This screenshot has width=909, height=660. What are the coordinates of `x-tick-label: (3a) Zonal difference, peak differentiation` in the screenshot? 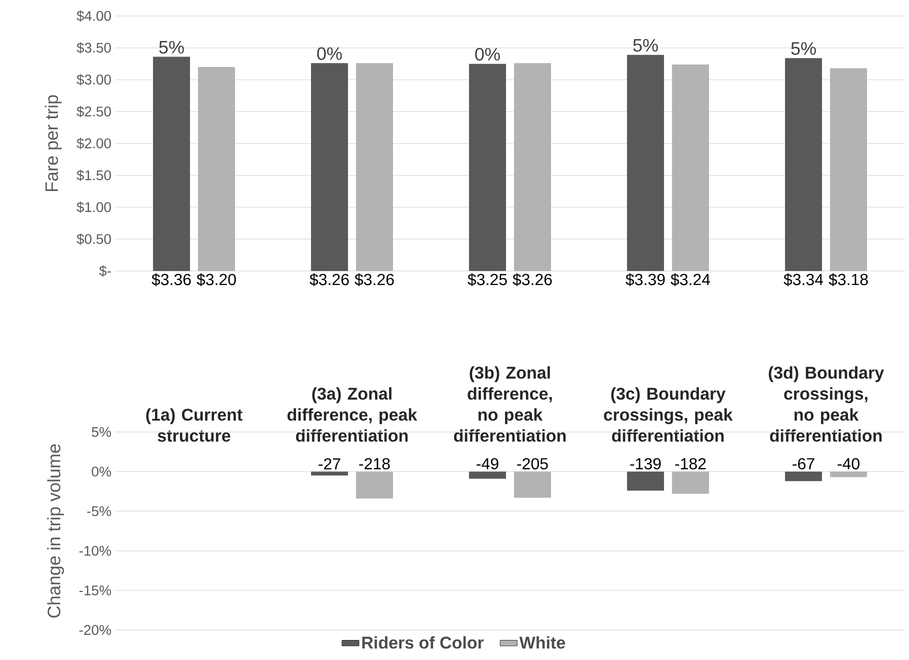 It's located at (353, 414).